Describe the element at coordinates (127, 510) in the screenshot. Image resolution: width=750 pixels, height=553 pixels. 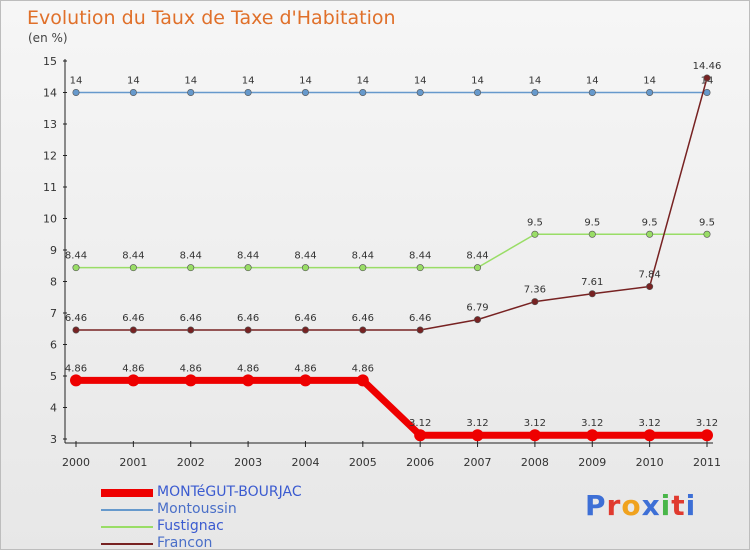
I see `legend-swatch-montoussin` at that location.